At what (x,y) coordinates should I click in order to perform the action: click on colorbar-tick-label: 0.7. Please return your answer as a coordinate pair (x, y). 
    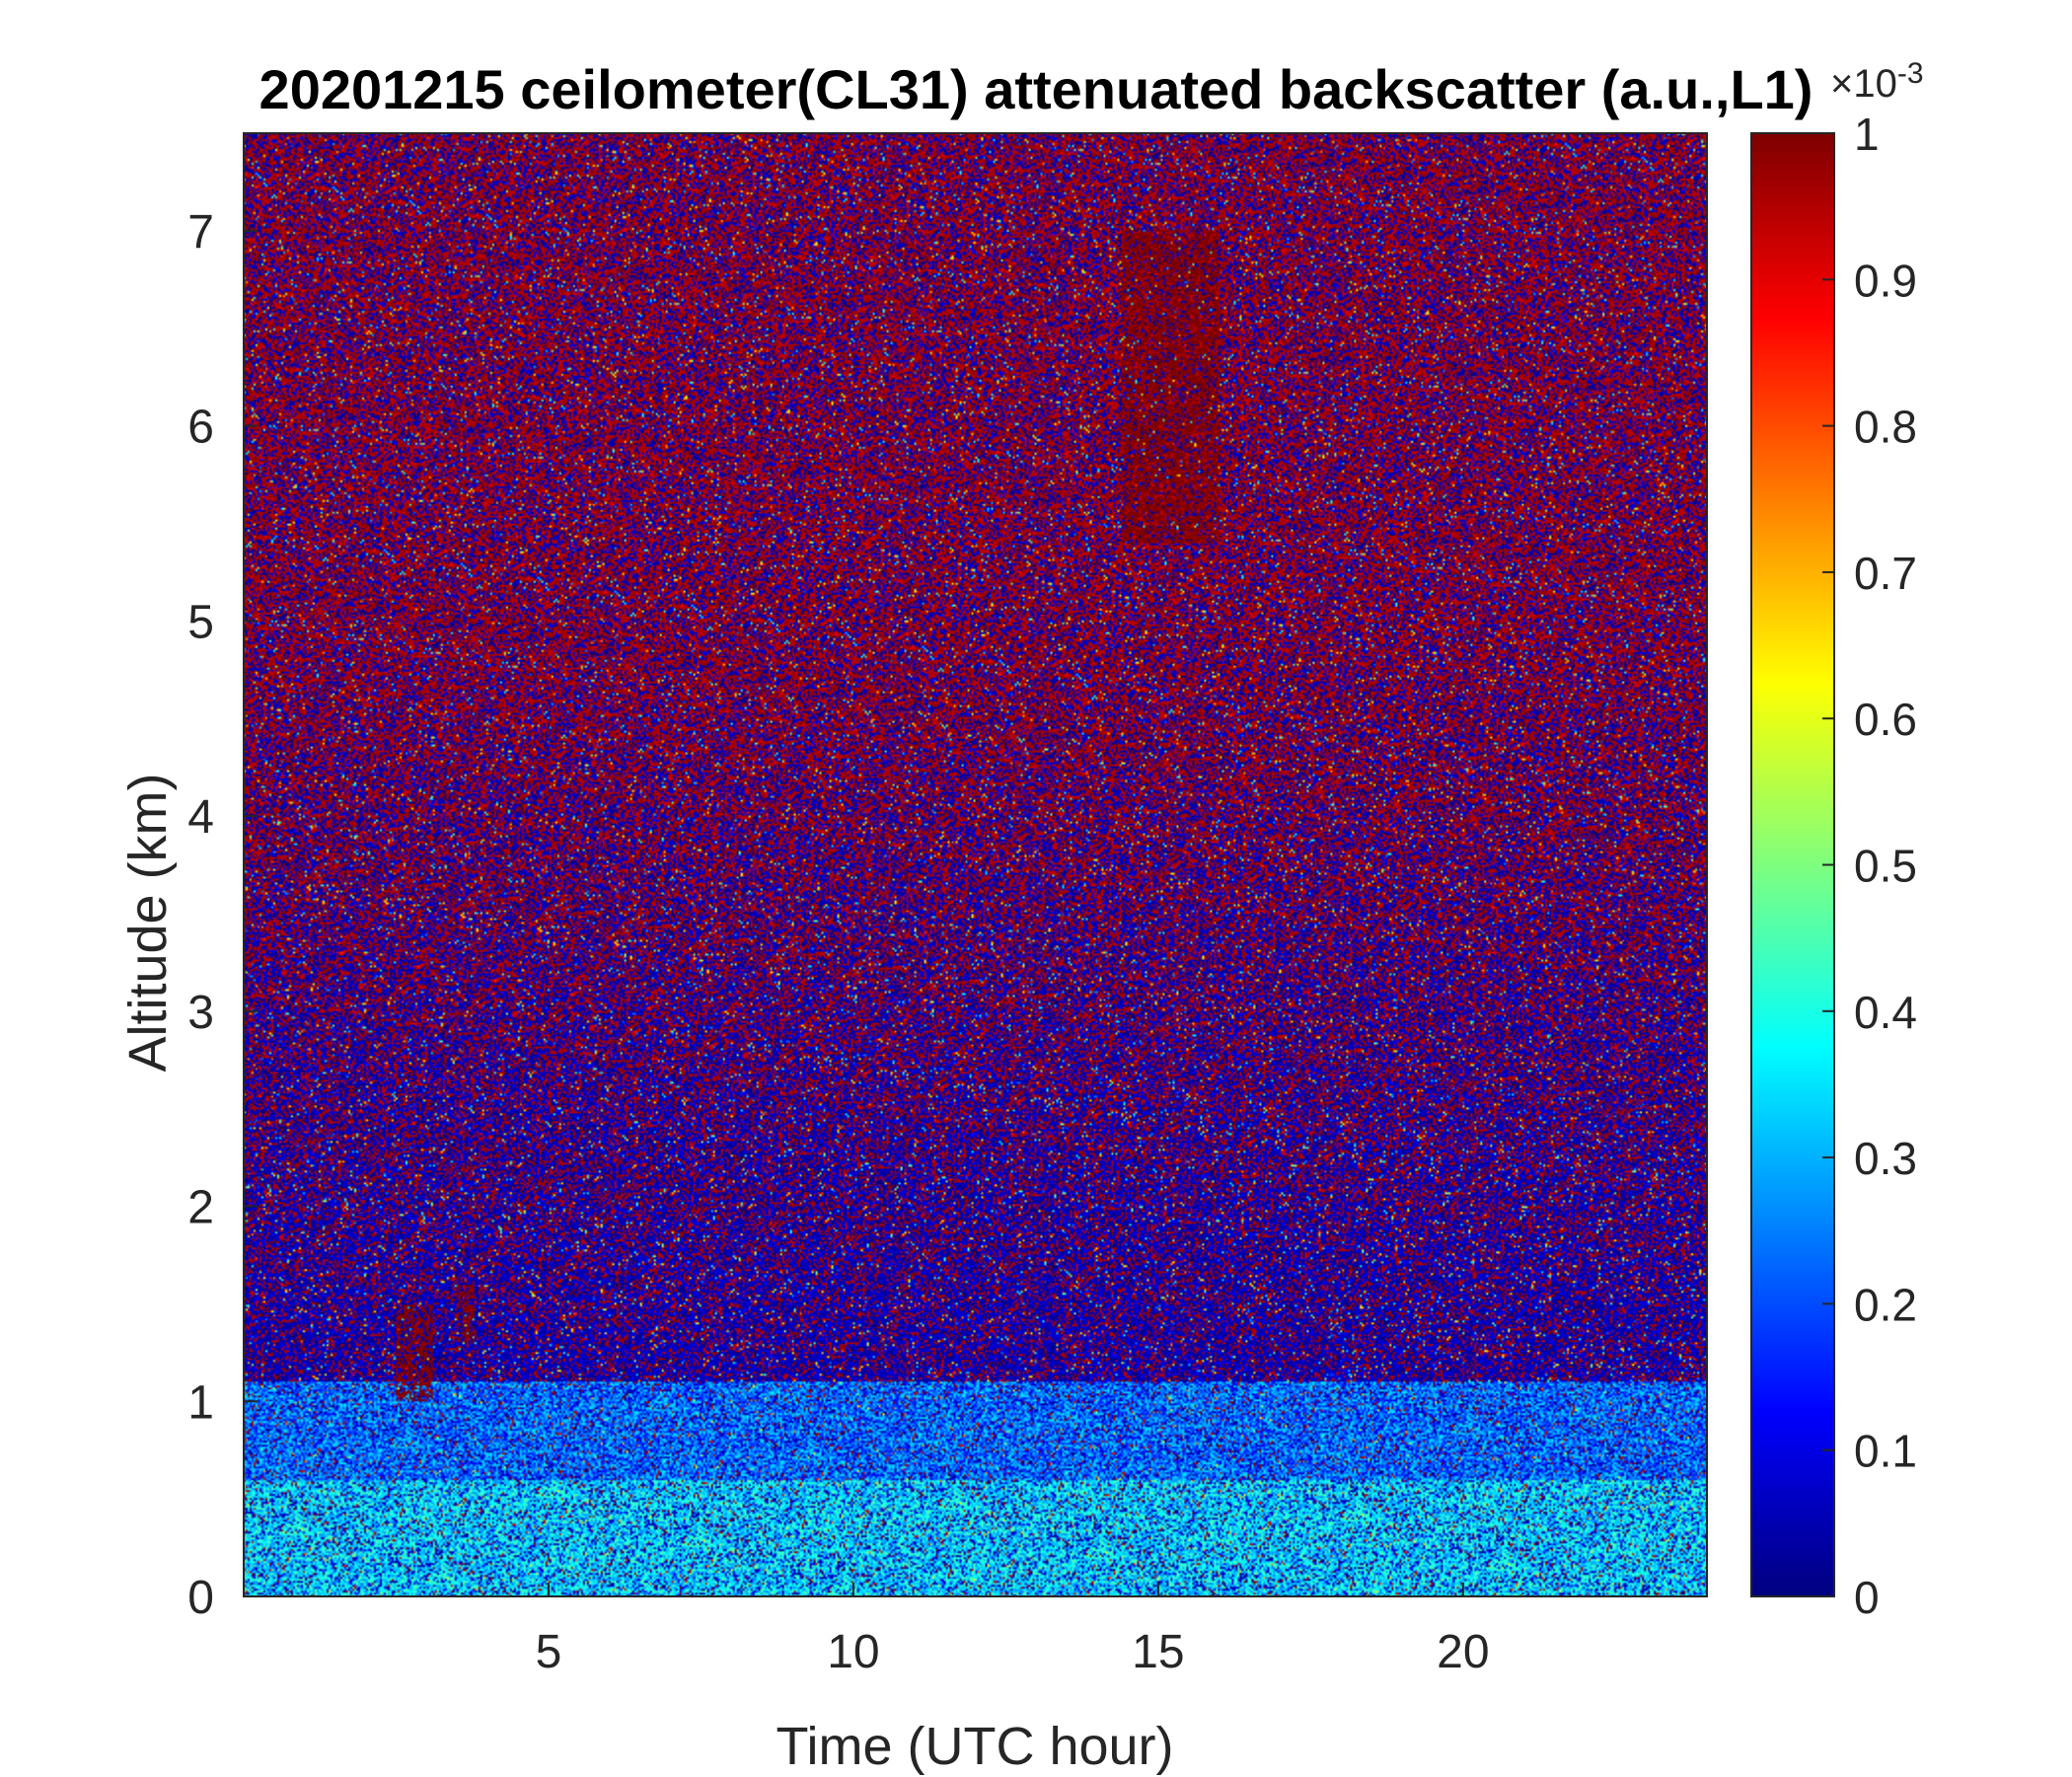
    Looking at the image, I should click on (1886, 573).